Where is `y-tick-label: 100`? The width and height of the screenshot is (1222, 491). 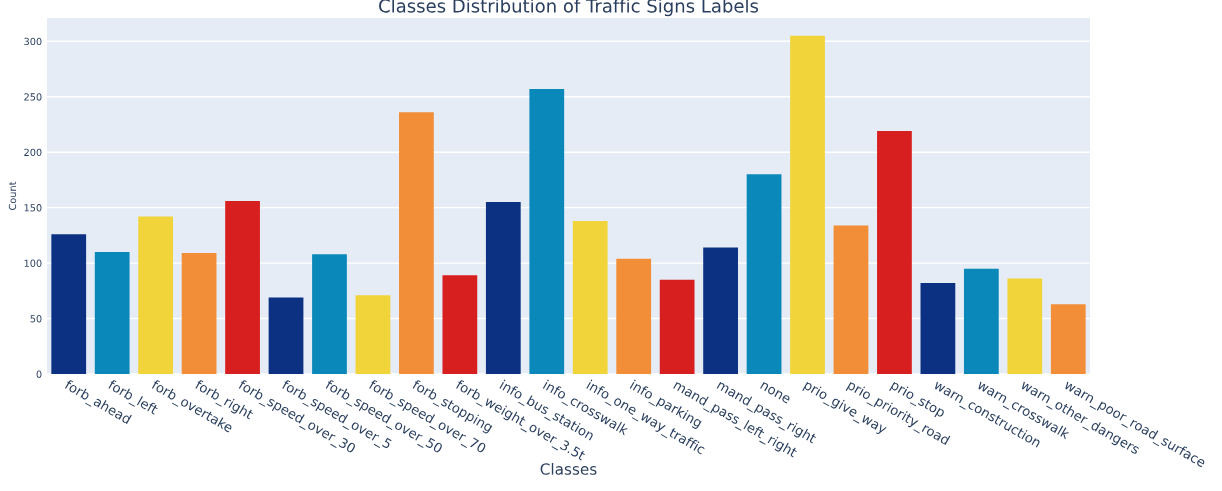 y-tick-label: 100 is located at coordinates (33, 263).